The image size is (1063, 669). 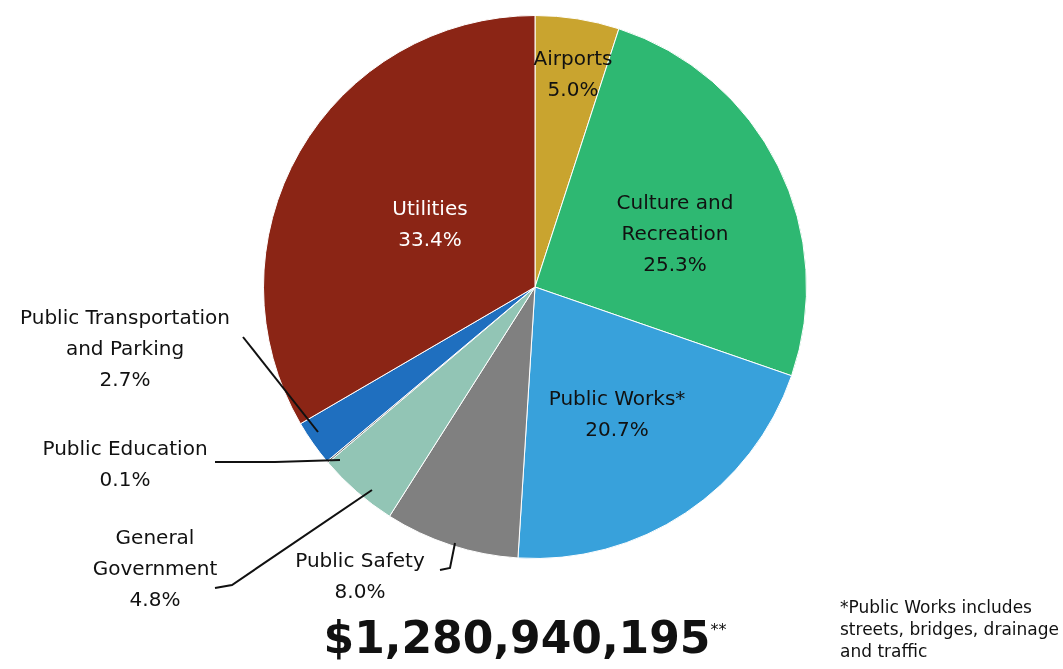 I want to click on slice-label: Public Safety, so click(x=360, y=559).